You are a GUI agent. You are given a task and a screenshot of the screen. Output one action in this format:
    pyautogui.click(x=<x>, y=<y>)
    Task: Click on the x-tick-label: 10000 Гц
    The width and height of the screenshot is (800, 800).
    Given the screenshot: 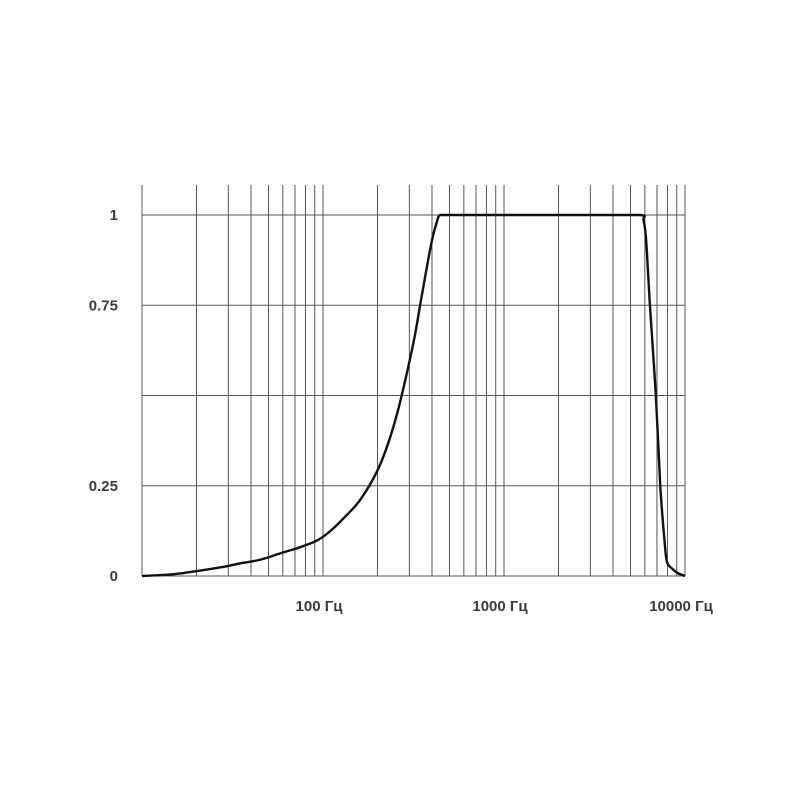 What is the action you would take?
    pyautogui.click(x=681, y=606)
    